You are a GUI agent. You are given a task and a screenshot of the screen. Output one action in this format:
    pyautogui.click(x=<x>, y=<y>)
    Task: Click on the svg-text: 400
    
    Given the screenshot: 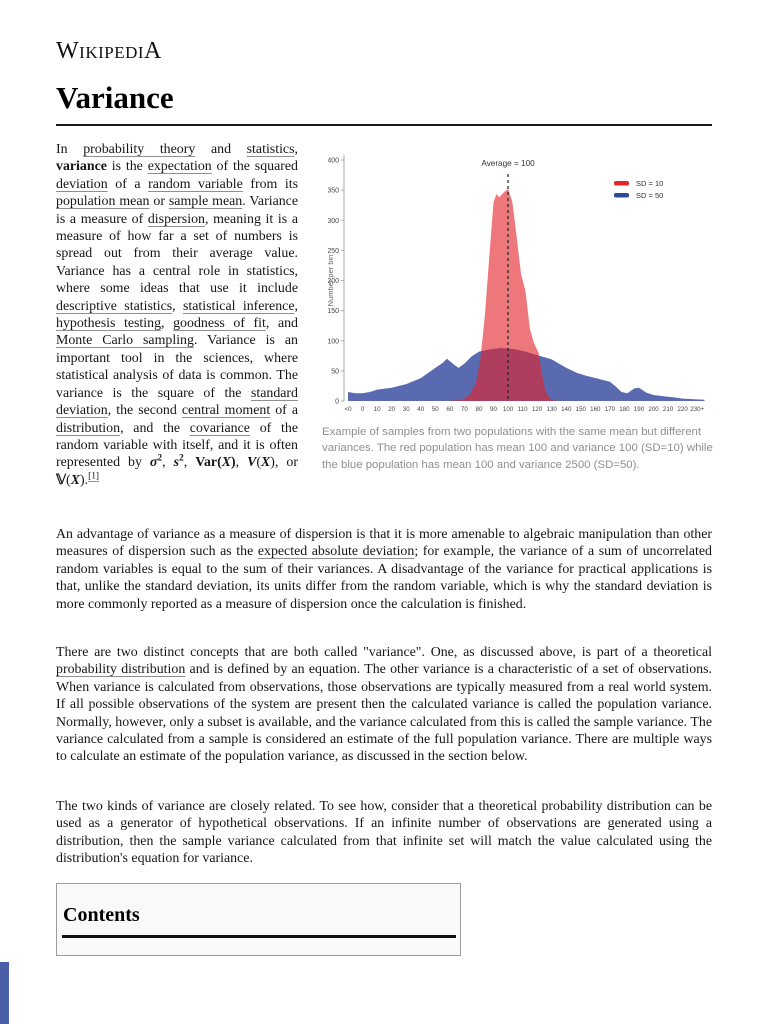 What is the action you would take?
    pyautogui.click(x=333, y=161)
    